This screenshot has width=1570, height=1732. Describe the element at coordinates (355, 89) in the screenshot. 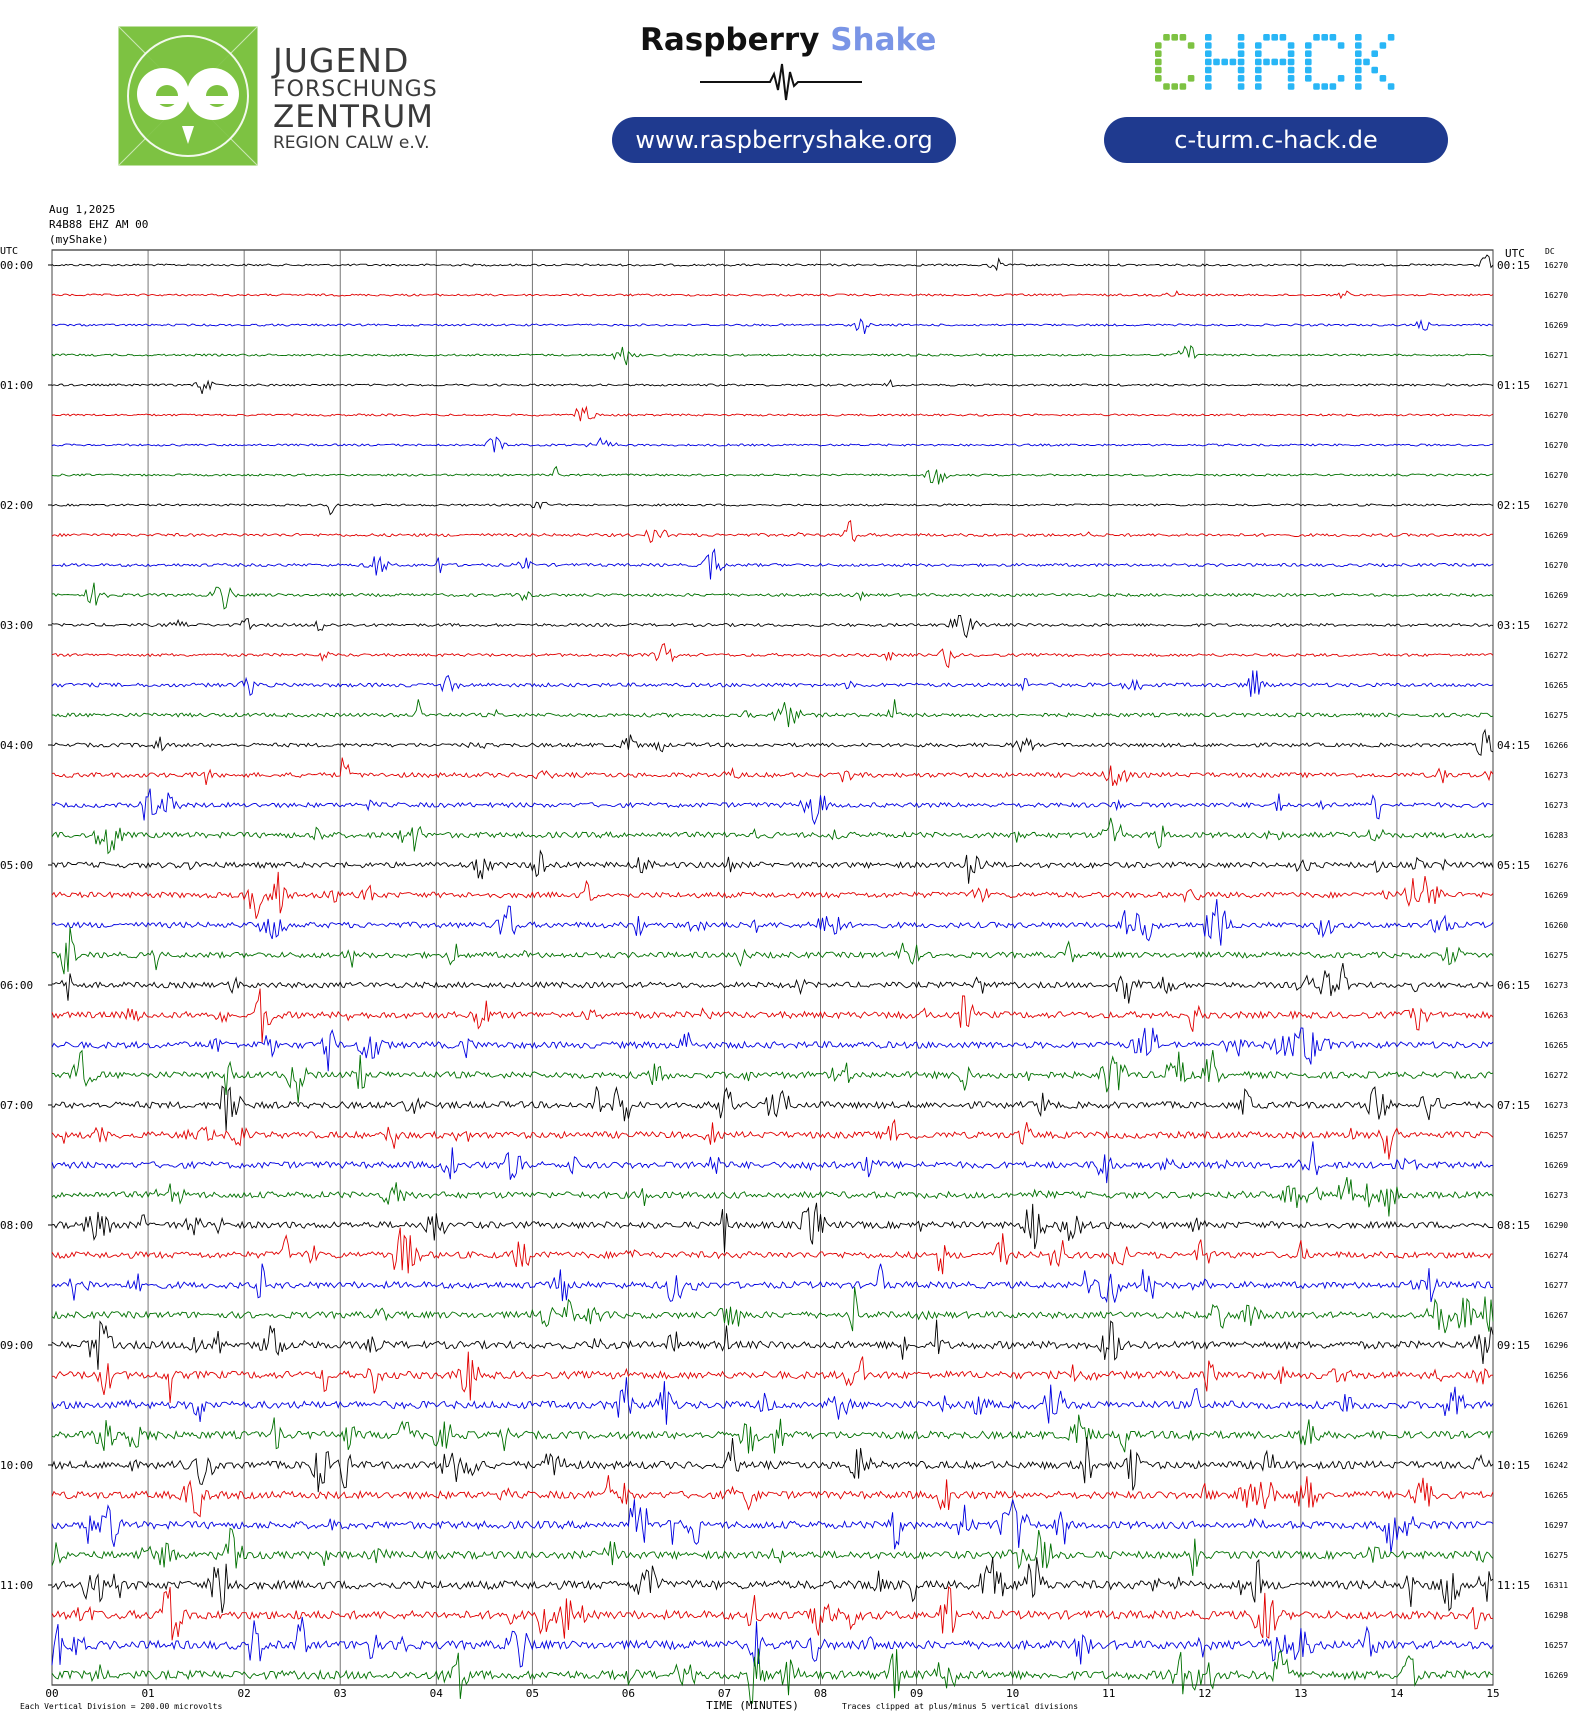

I see `jfz-line-2: FORSCHUNGS` at that location.